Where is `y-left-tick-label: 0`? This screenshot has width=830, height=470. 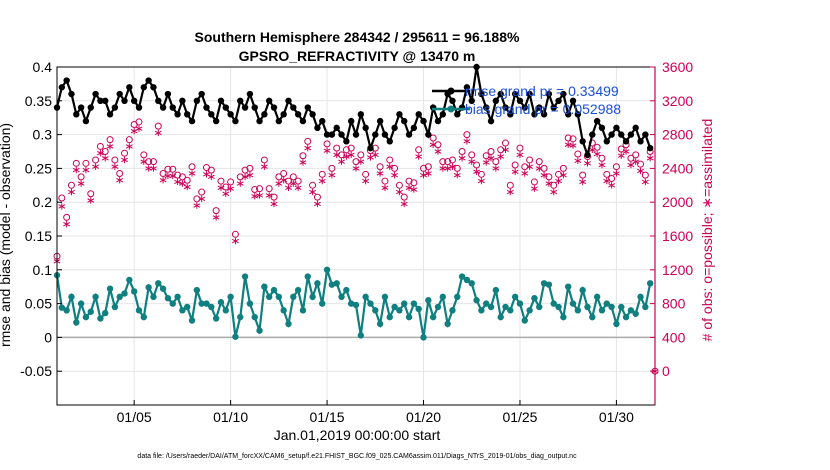 y-left-tick-label: 0 is located at coordinates (48, 337).